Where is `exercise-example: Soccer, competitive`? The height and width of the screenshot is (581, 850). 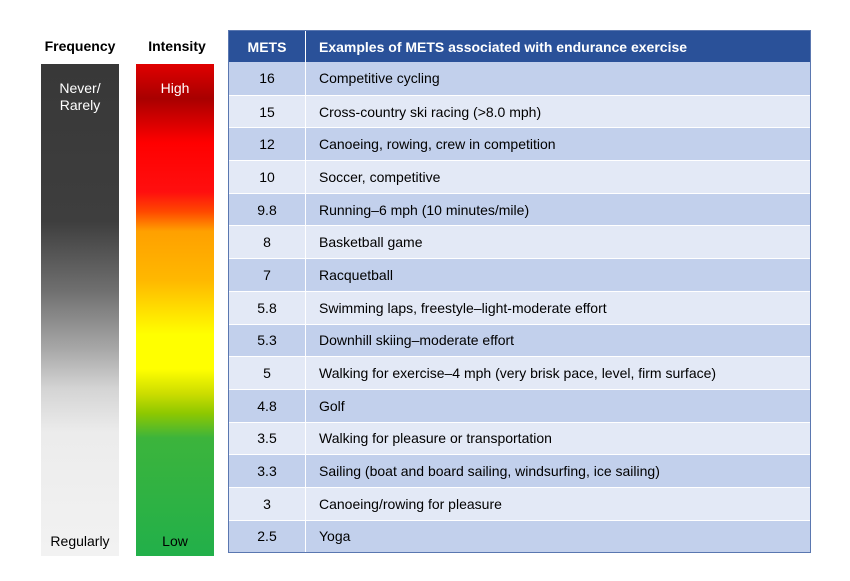 exercise-example: Soccer, competitive is located at coordinates (380, 176).